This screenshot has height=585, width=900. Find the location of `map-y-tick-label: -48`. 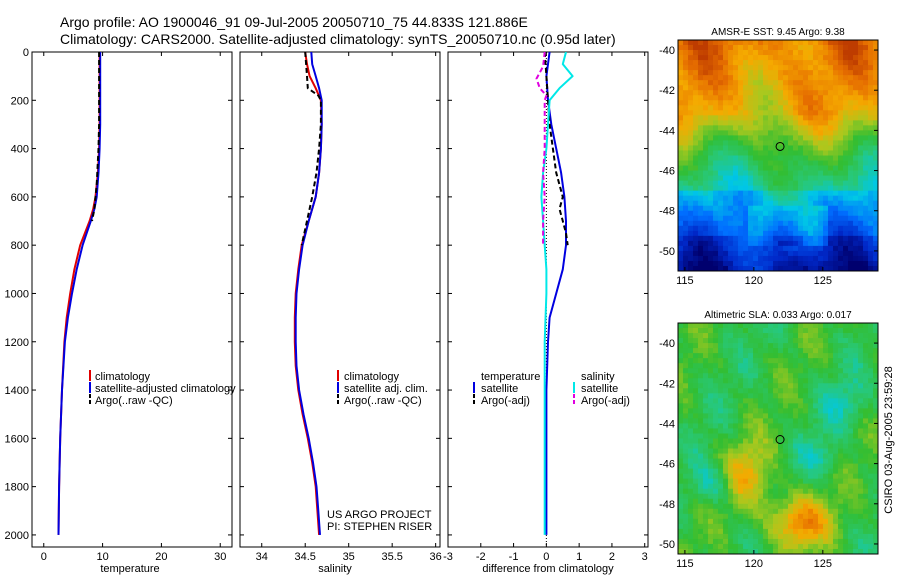

map-y-tick-label: -48 is located at coordinates (667, 505).